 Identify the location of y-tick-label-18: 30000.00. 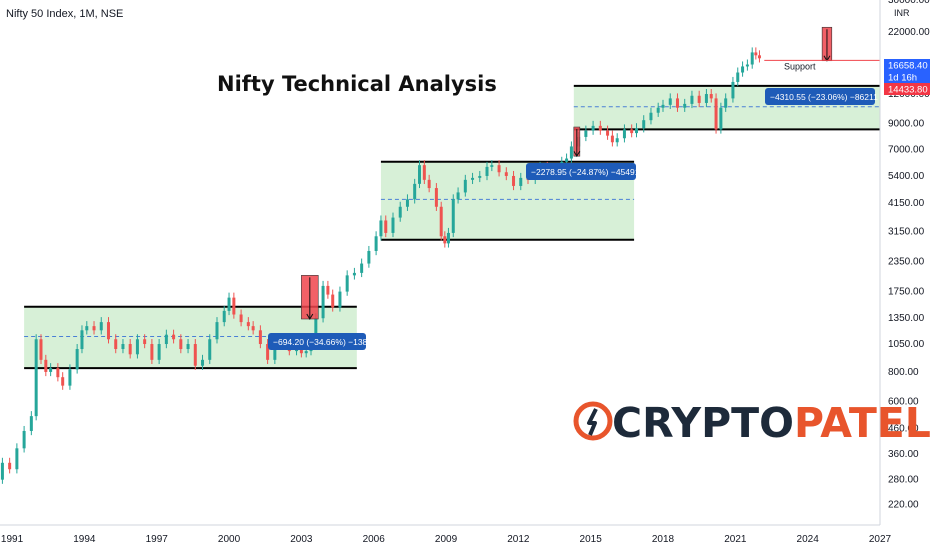
(909, 3).